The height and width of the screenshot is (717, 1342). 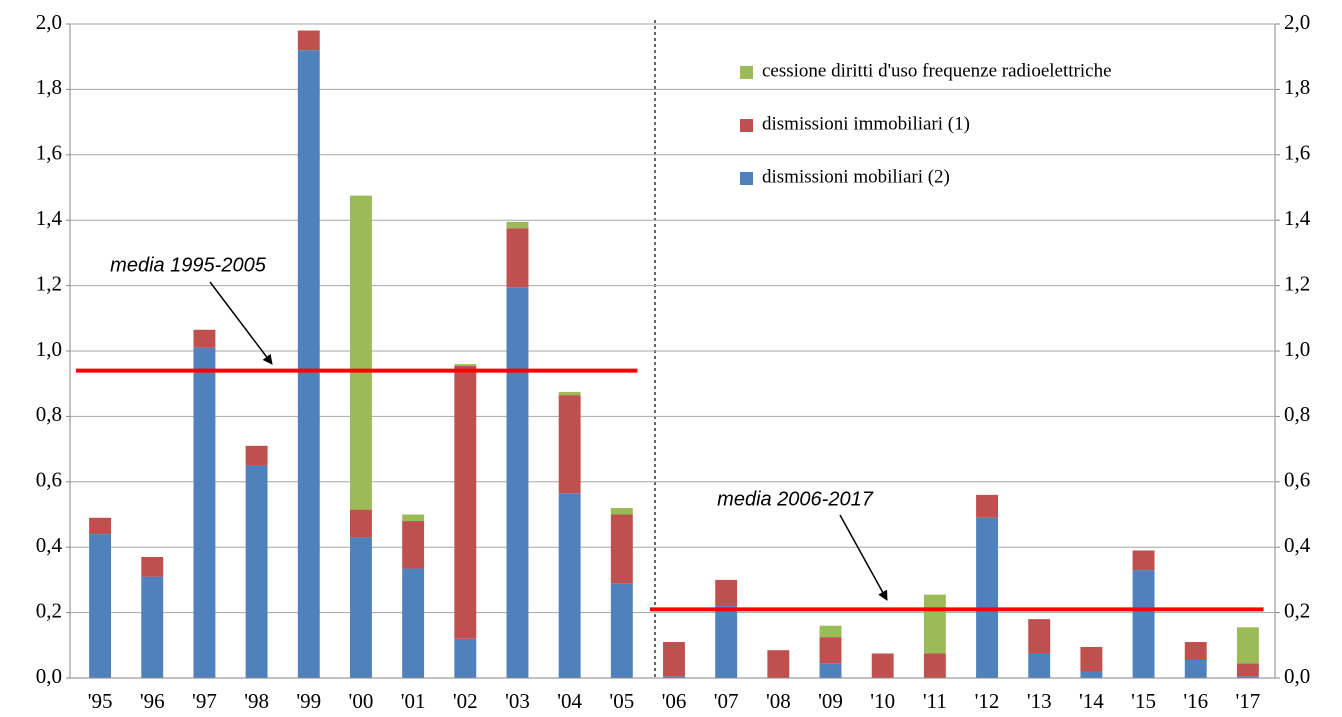 I want to click on y2-tick-label: 0,2, so click(x=1297, y=610).